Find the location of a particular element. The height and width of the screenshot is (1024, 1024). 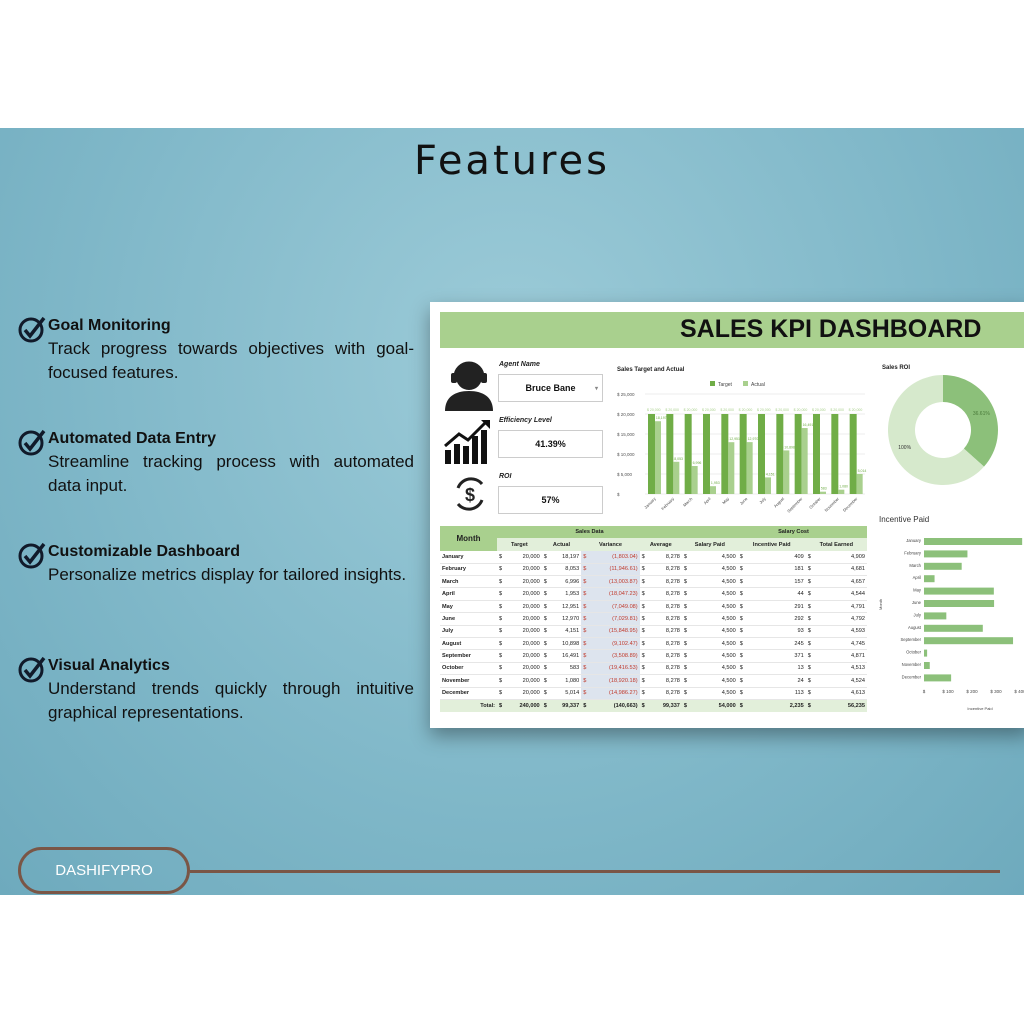

x-tick-label: April is located at coordinates (707, 500).